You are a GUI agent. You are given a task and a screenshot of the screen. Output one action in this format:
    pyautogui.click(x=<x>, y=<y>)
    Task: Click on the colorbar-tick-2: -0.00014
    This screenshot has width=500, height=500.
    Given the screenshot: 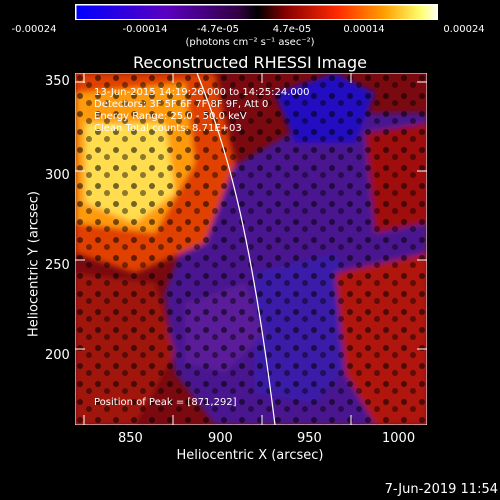 What is the action you would take?
    pyautogui.click(x=145, y=29)
    